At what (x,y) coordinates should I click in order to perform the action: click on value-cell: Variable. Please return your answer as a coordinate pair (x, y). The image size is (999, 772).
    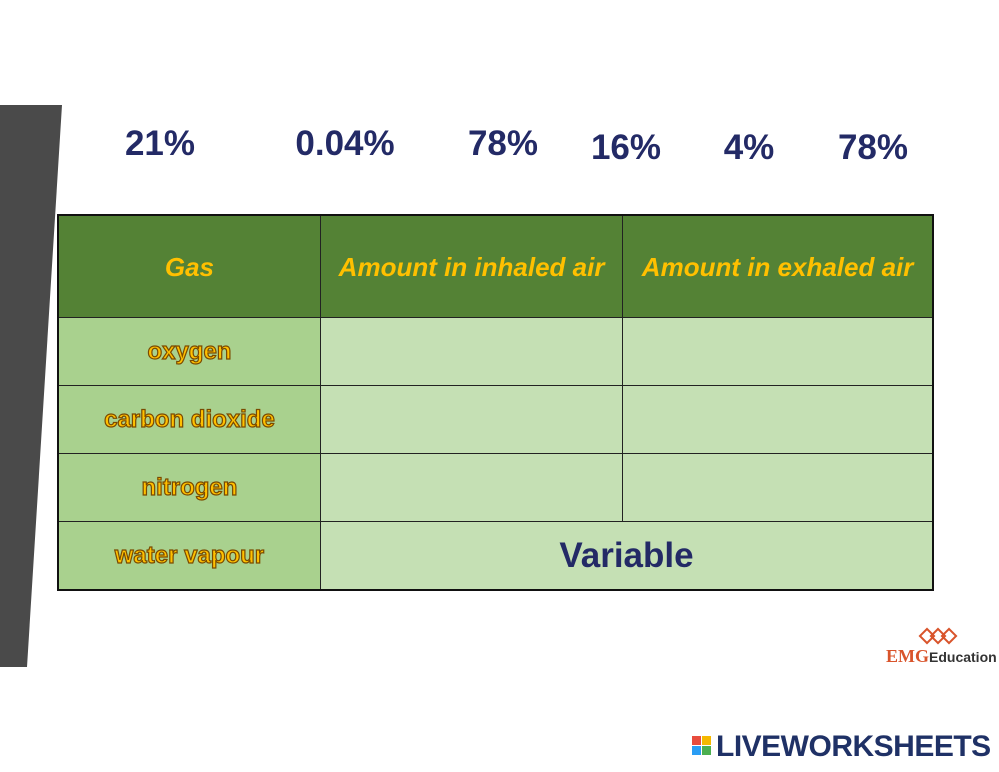
    Looking at the image, I should click on (626, 556).